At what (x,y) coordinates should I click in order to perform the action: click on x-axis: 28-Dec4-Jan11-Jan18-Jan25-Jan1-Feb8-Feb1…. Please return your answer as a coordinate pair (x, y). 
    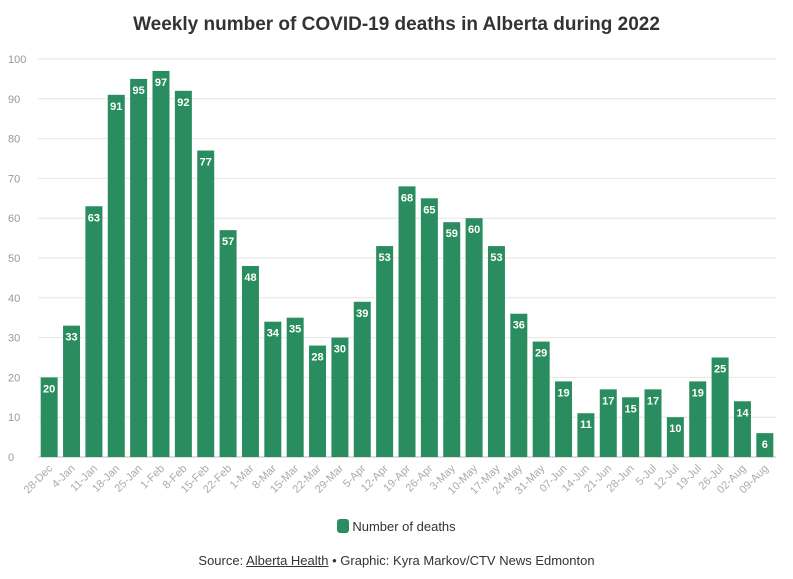
    Looking at the image, I should click on (396, 479).